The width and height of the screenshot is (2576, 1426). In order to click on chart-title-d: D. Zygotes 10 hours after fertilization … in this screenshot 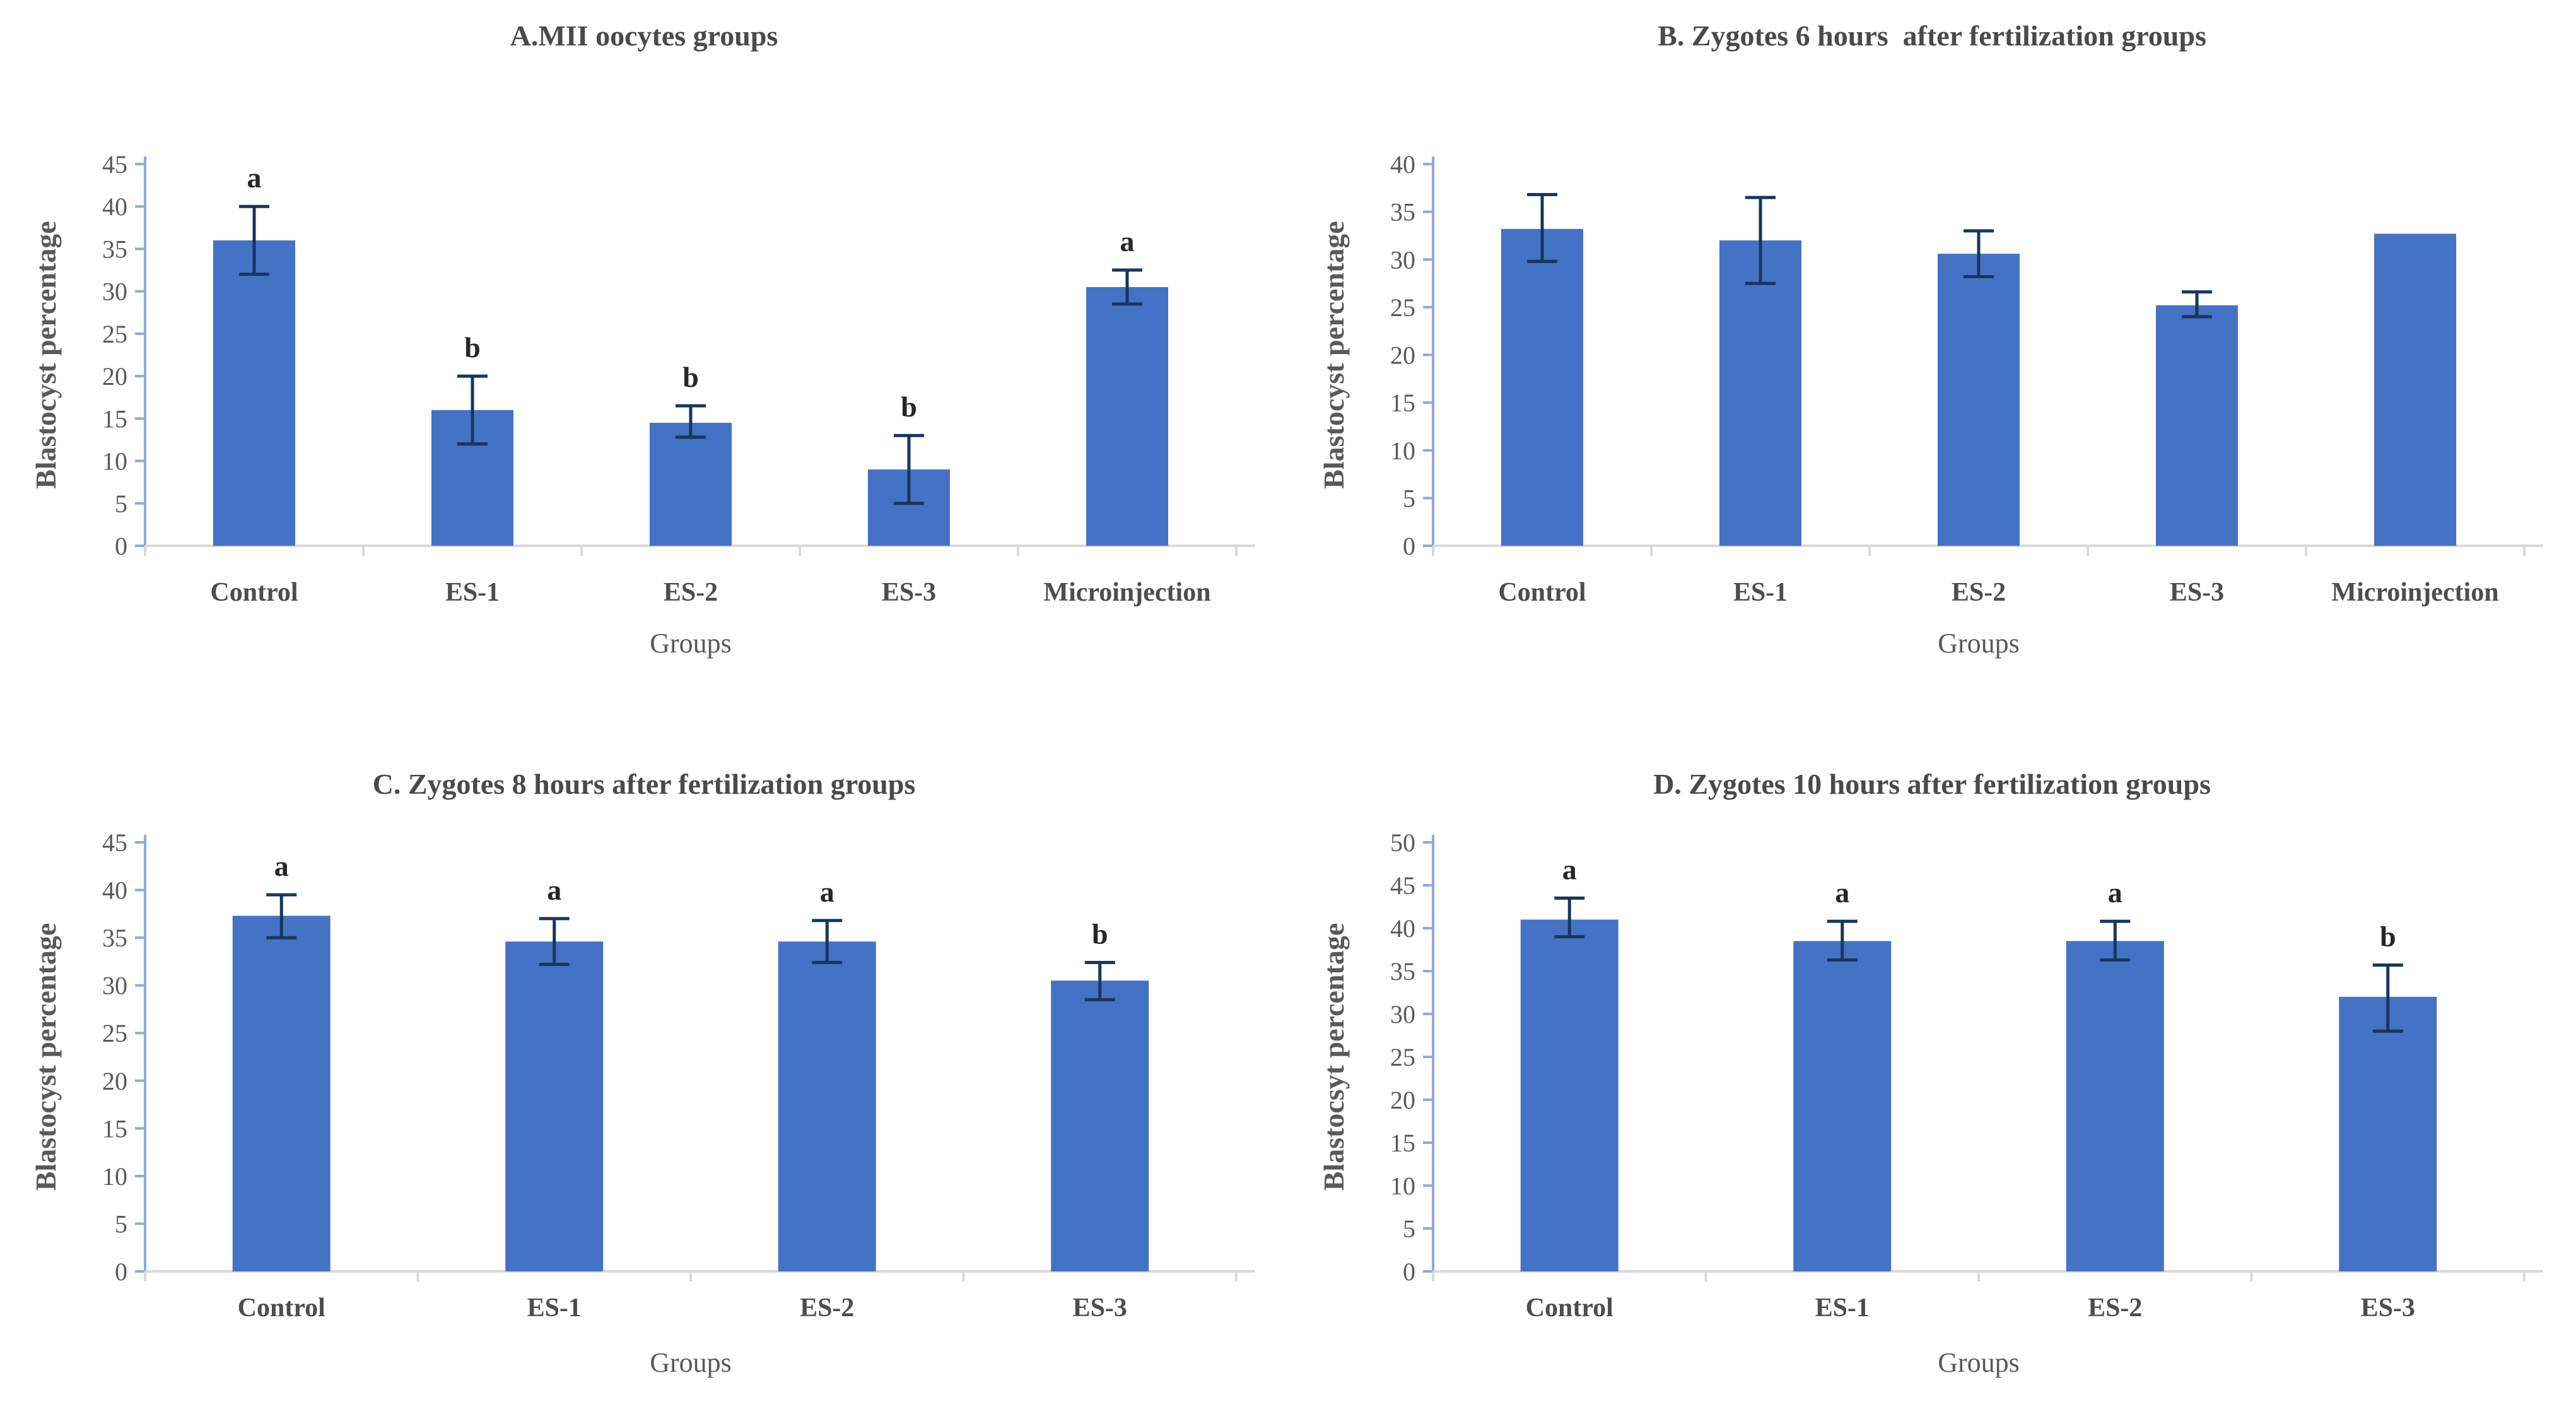, I will do `click(1932, 784)`.